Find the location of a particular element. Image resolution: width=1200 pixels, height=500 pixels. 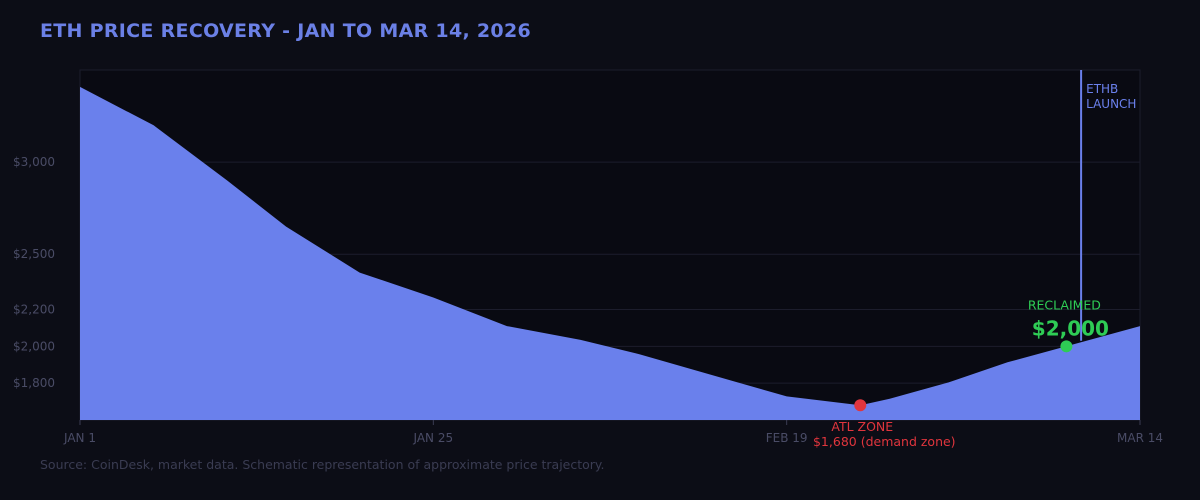

x-tick-label: FEB 19 is located at coordinates (787, 438).